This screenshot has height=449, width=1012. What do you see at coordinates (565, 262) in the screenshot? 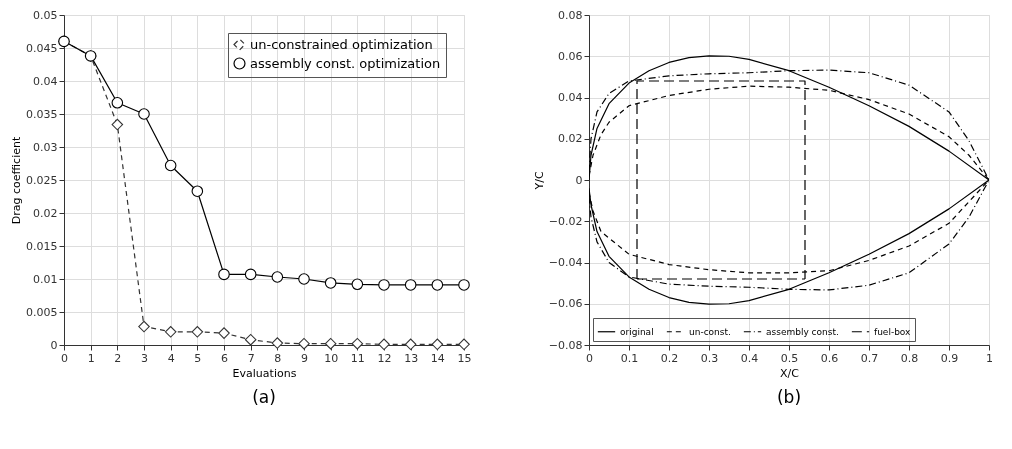
I see `y-tick-label: −0.04` at bounding box center [565, 262].